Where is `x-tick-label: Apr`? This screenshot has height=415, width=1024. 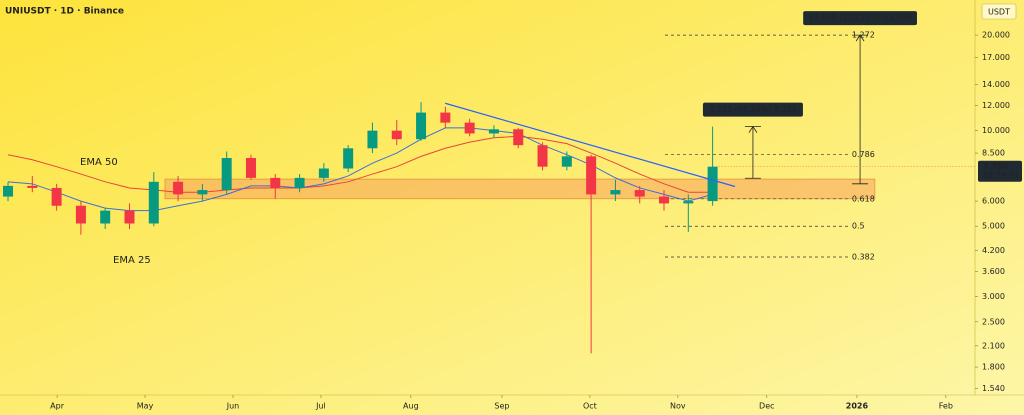
x-tick-label: Apr is located at coordinates (57, 406).